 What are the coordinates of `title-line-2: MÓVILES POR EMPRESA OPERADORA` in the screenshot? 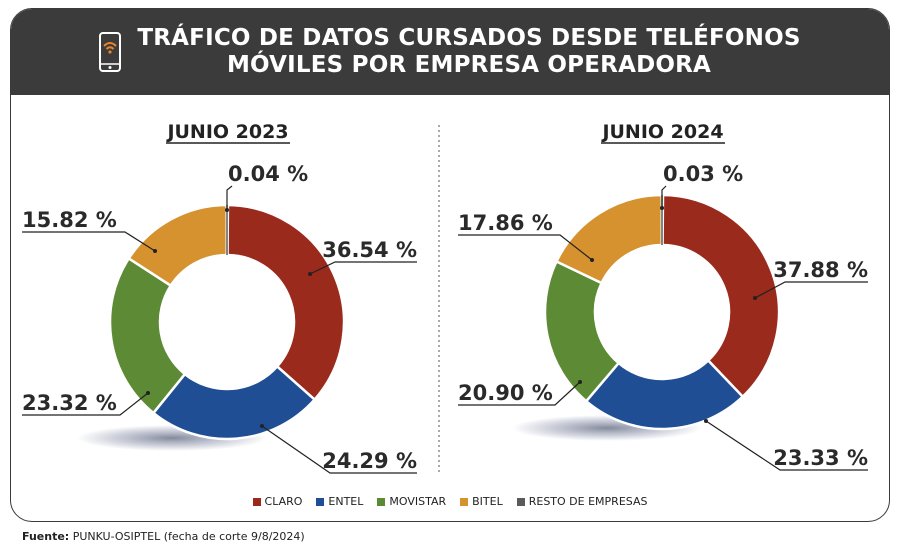 It's located at (469, 65).